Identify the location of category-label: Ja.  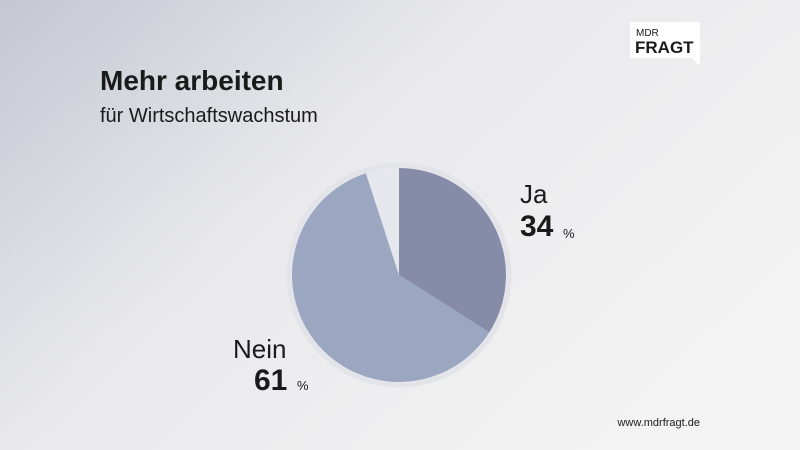
(534, 194).